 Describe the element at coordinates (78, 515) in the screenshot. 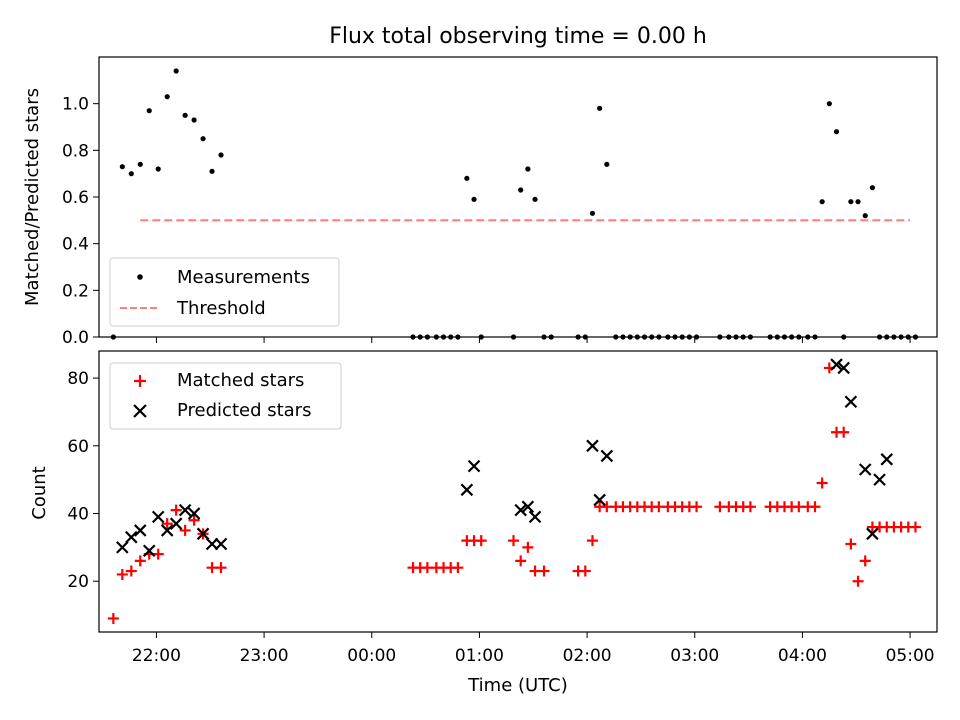

I see `count-y-tick-label: 40` at that location.